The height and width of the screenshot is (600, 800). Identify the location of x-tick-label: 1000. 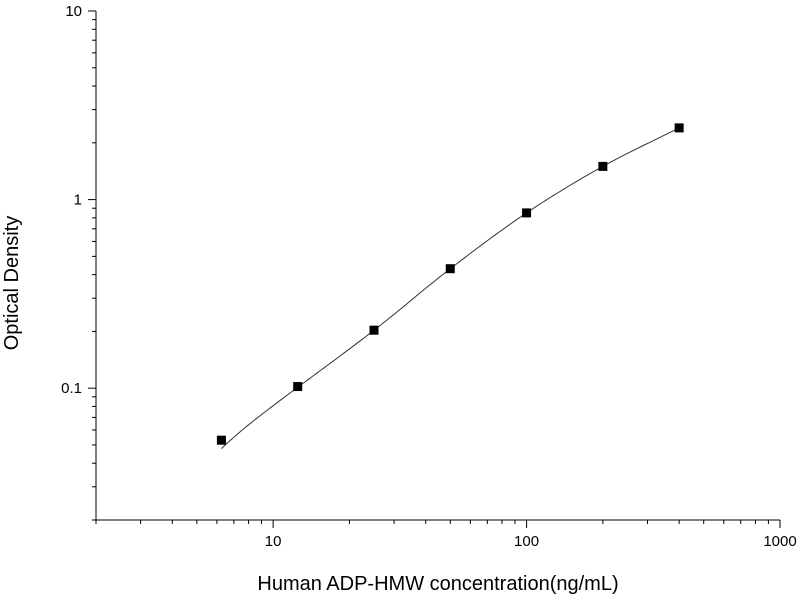
(779, 541).